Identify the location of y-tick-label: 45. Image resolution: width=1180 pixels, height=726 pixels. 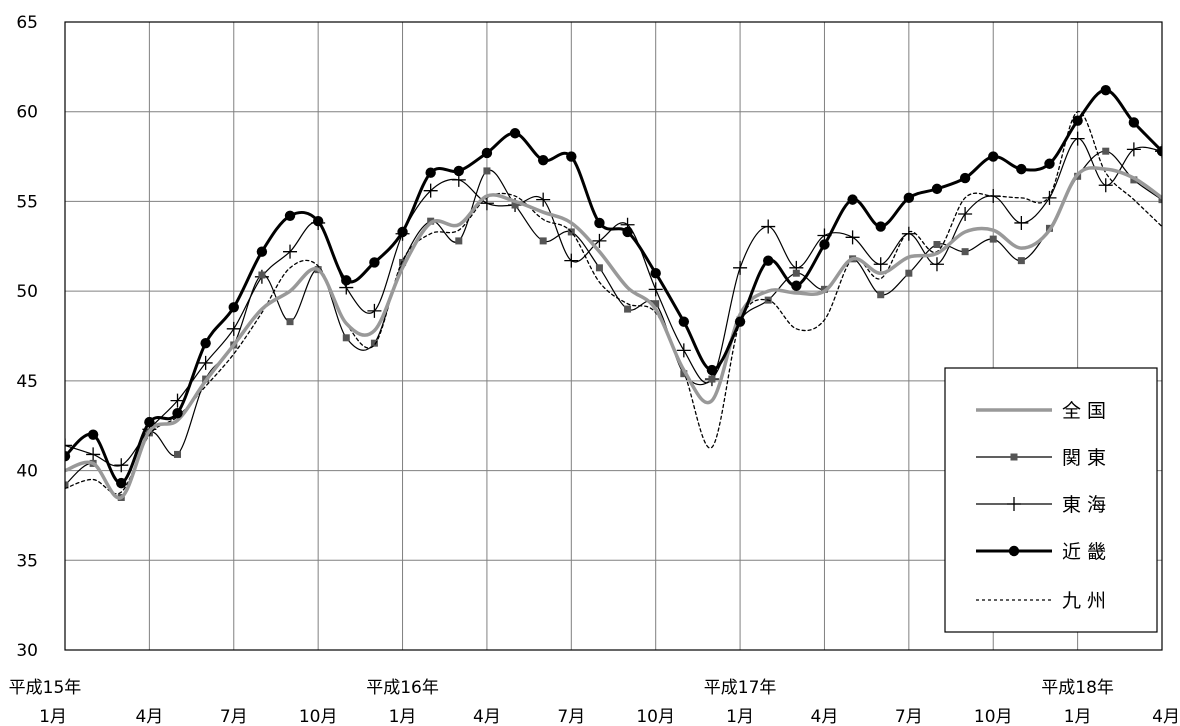
(27, 382).